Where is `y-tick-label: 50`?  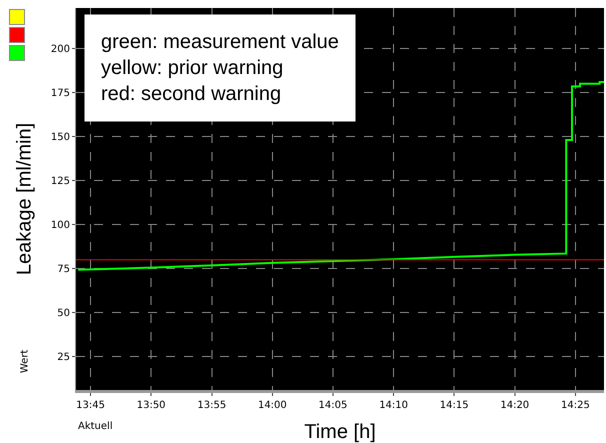
y-tick-label: 50 is located at coordinates (63, 314).